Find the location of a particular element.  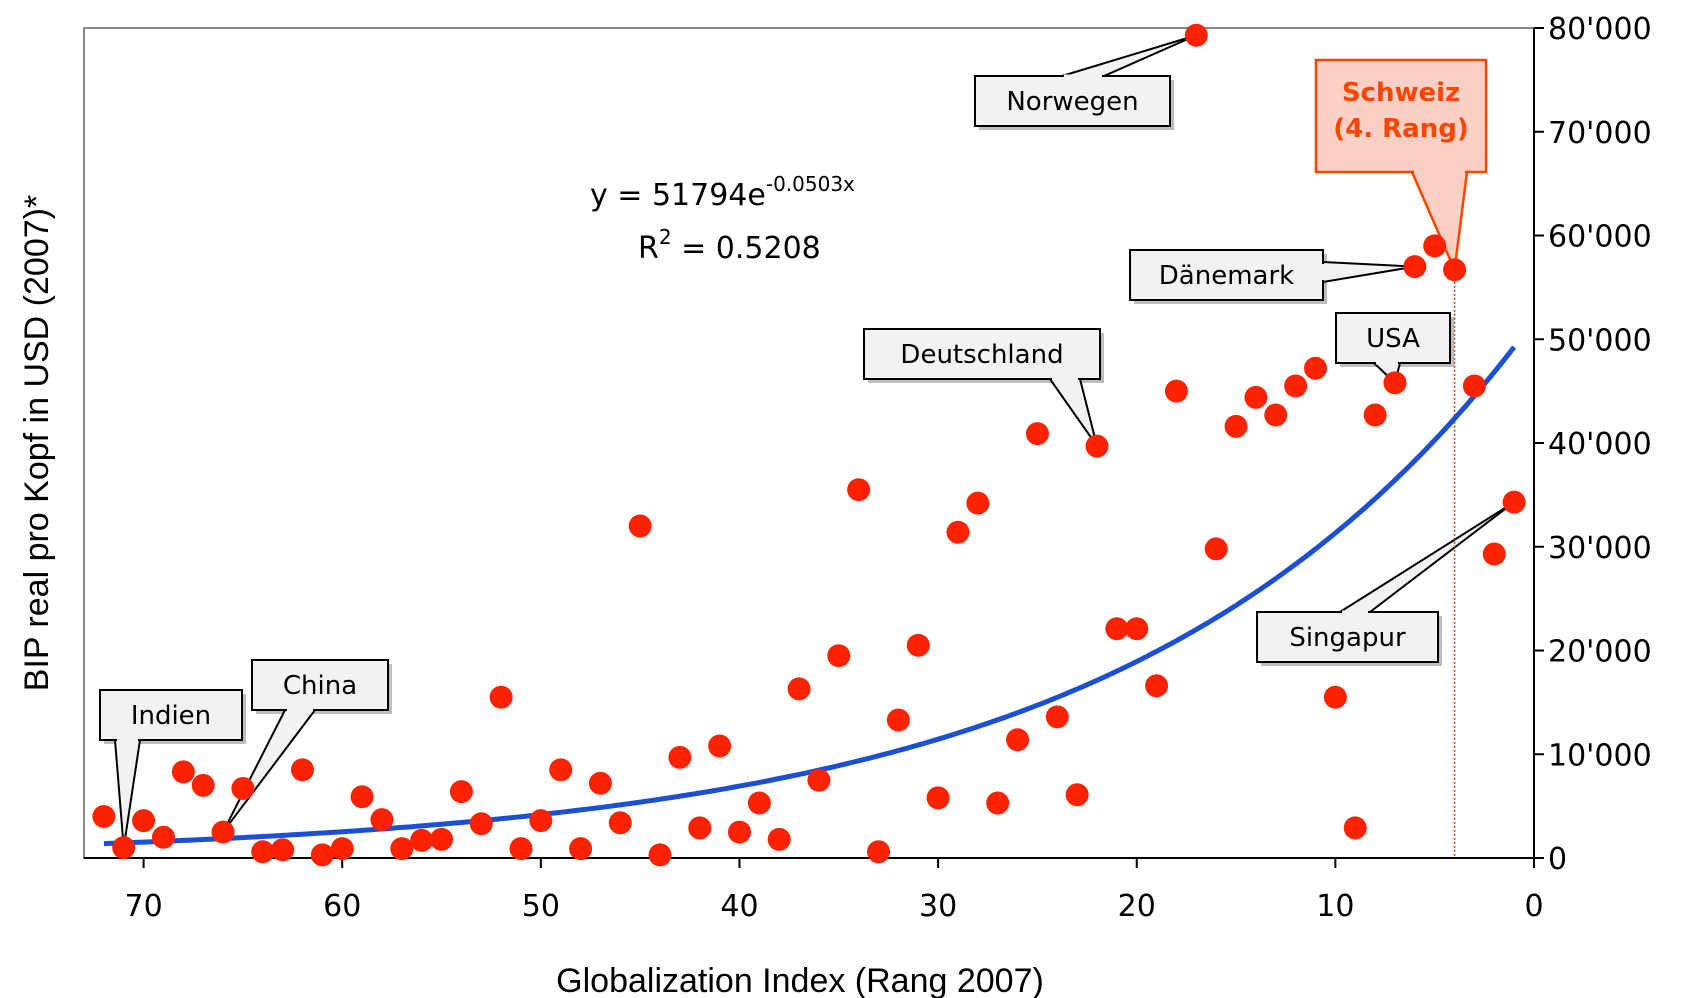

highlight-callout: Schweiz (4. Rang) is located at coordinates (1401, 166).